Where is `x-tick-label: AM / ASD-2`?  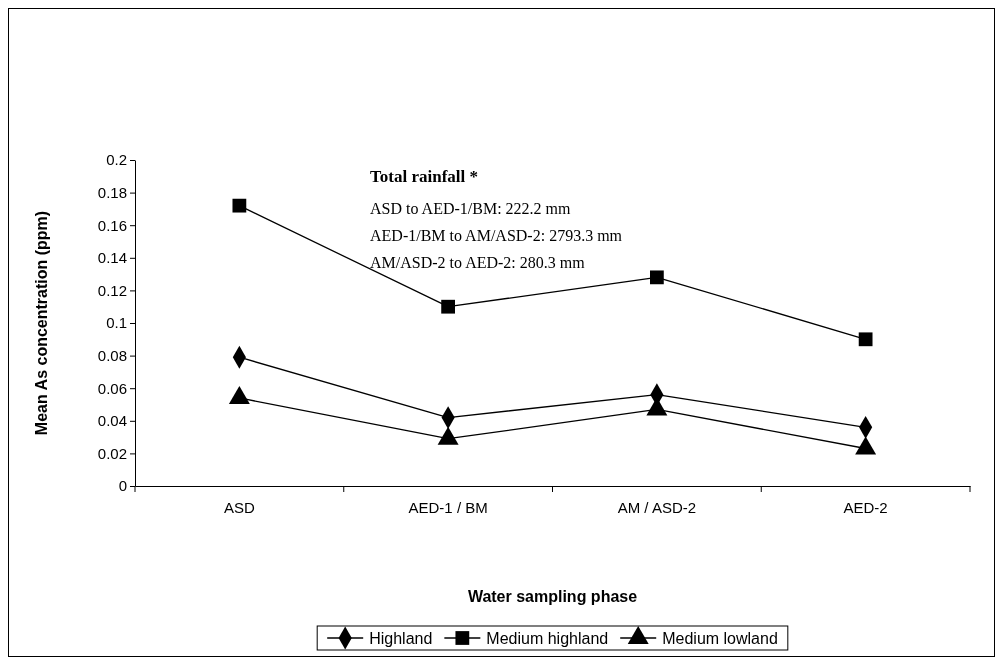
x-tick-label: AM / ASD-2 is located at coordinates (657, 507).